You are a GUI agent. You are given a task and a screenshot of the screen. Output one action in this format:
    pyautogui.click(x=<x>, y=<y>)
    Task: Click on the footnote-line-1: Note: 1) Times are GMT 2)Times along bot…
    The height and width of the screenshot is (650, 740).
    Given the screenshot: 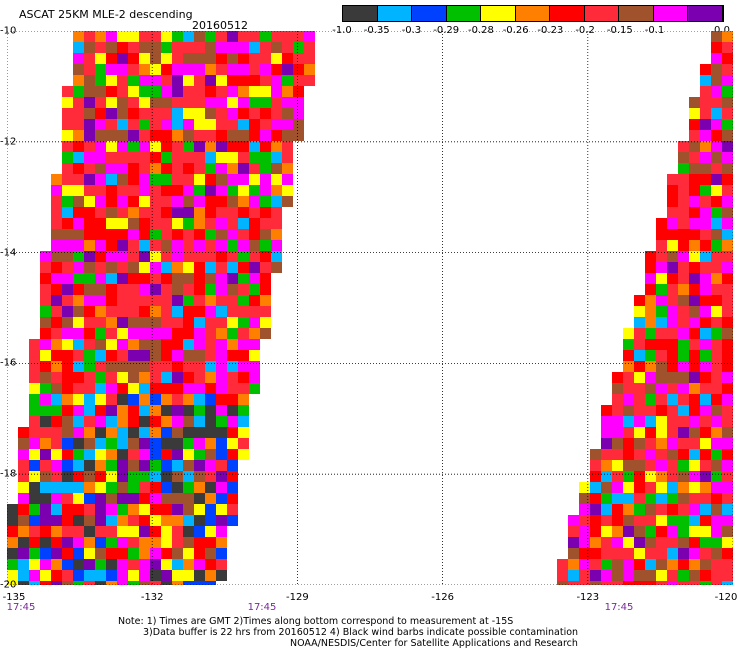 What is the action you would take?
    pyautogui.click(x=316, y=621)
    